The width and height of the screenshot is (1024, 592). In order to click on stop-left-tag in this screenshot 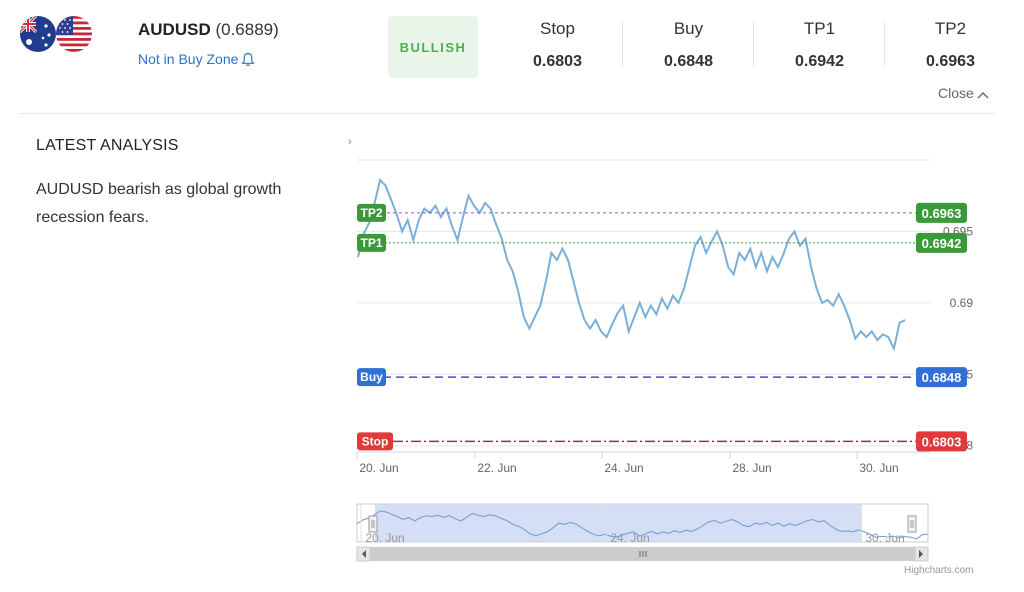, I will do `click(375, 441)`.